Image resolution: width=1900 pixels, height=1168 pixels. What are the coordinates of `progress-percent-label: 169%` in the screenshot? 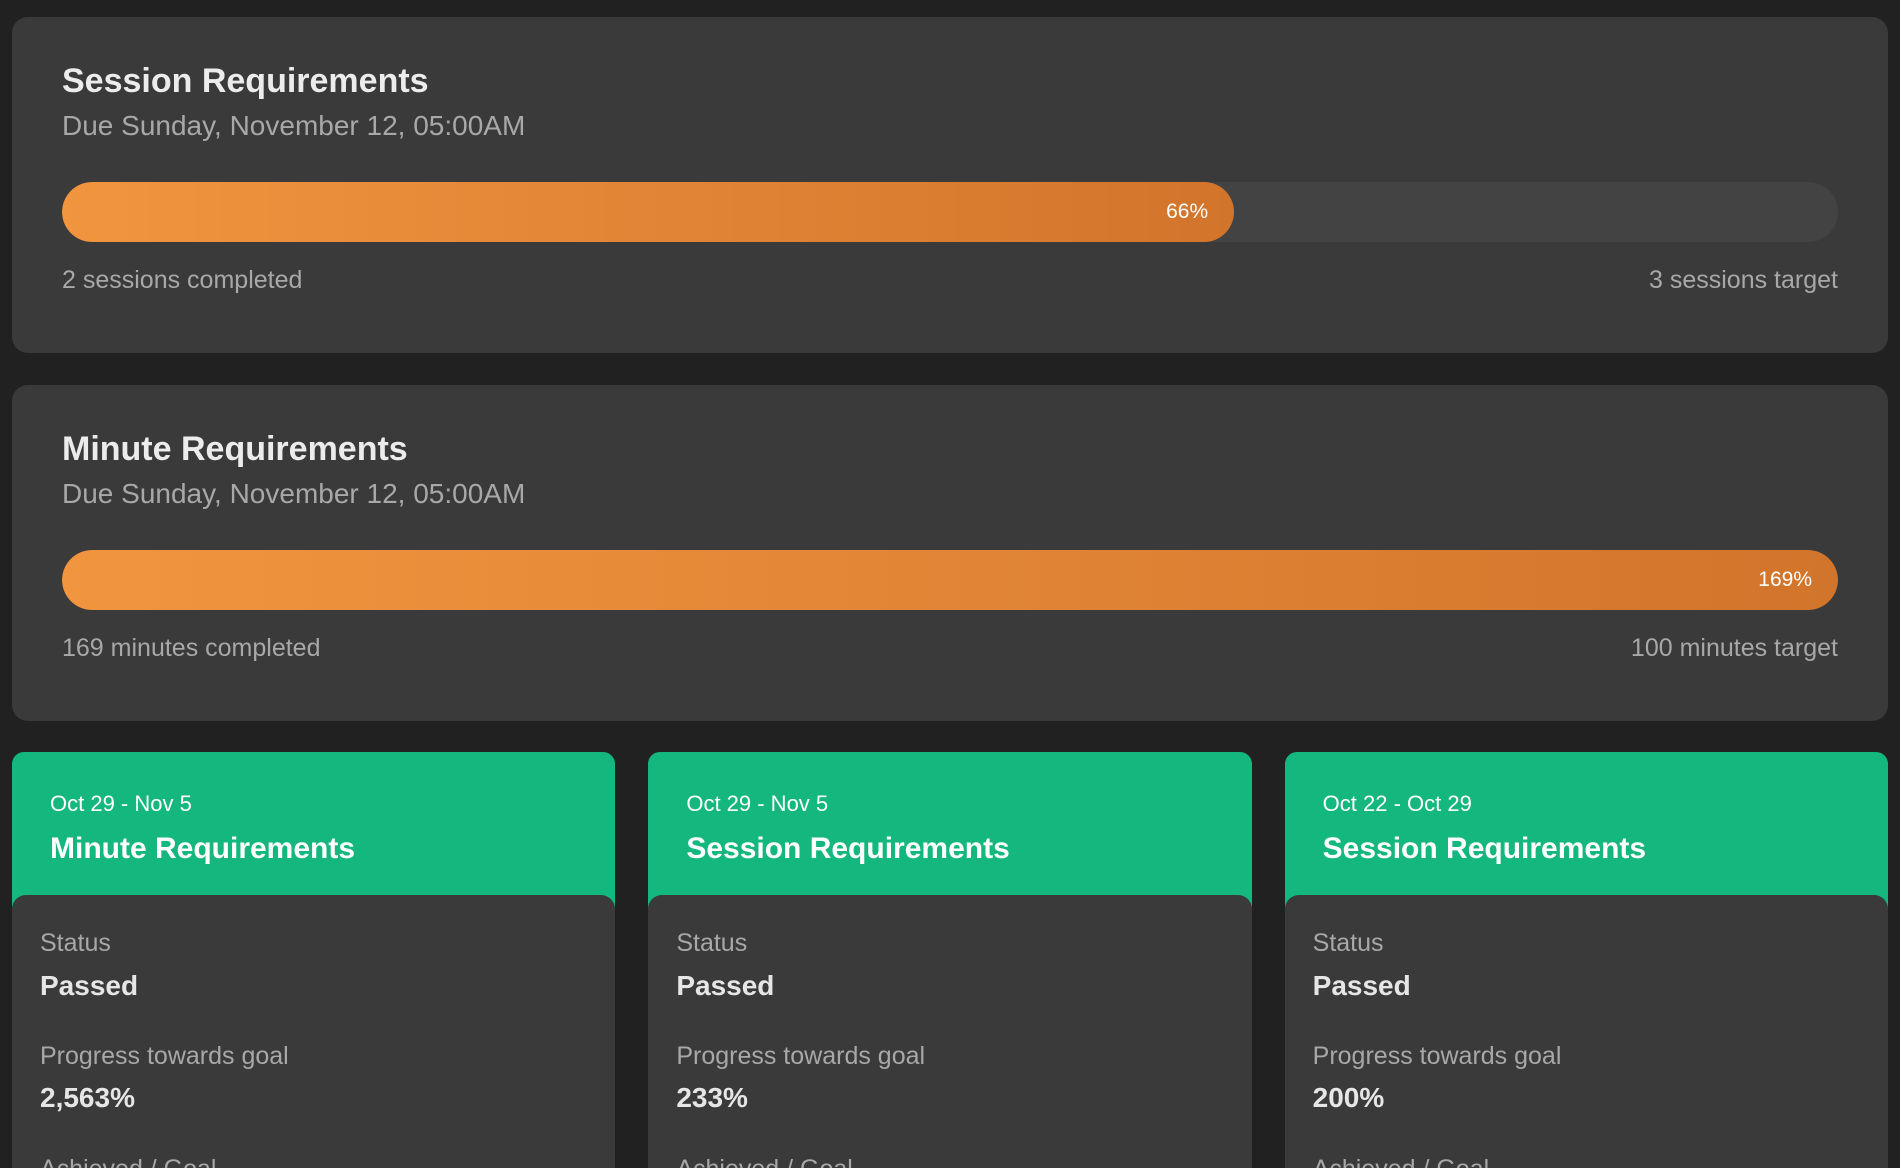 It's located at (1785, 580).